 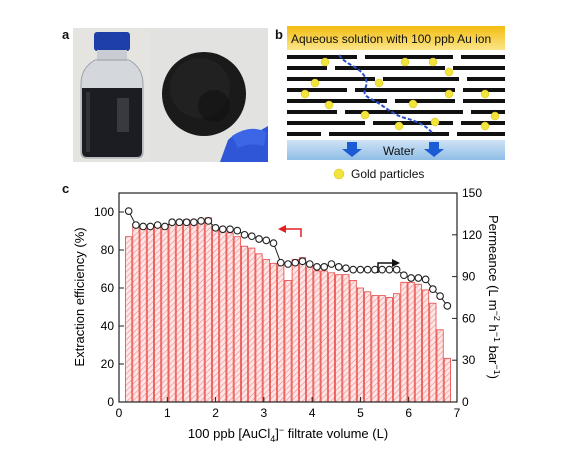 I want to click on membrane-illustration, so click(x=209, y=95).